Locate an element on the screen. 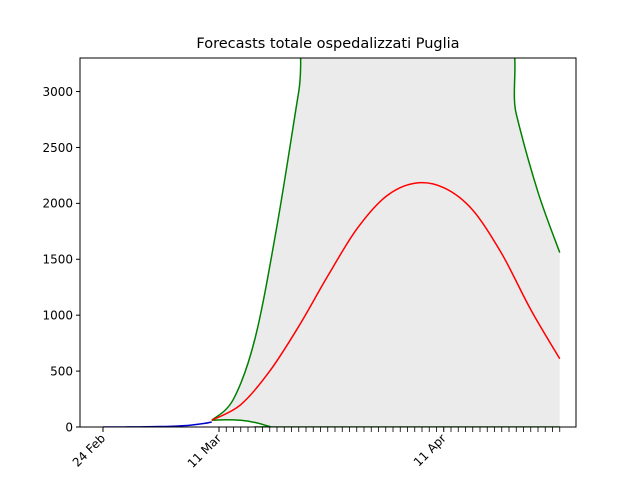  y-tick-label: 500 is located at coordinates (61, 371).